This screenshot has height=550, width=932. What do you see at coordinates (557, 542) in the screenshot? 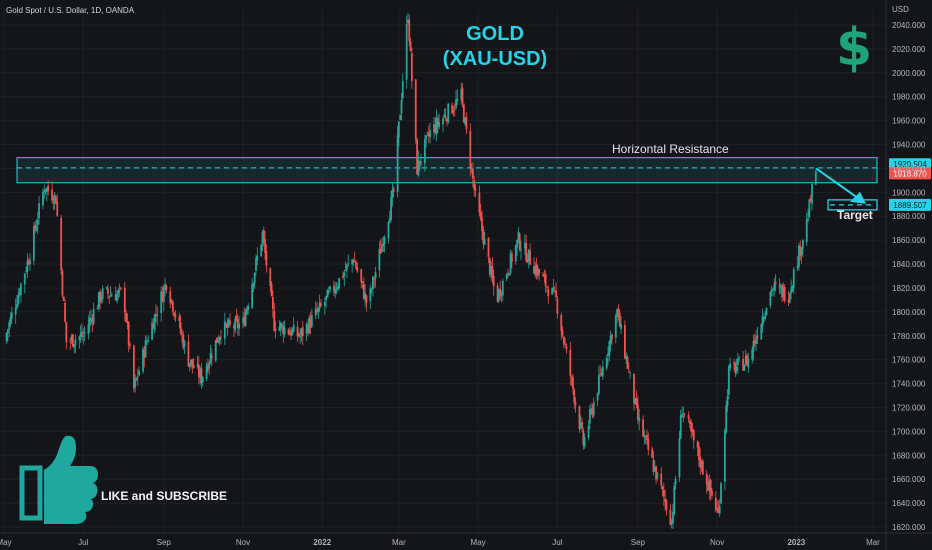
I see `x-tick-label: Jul` at bounding box center [557, 542].